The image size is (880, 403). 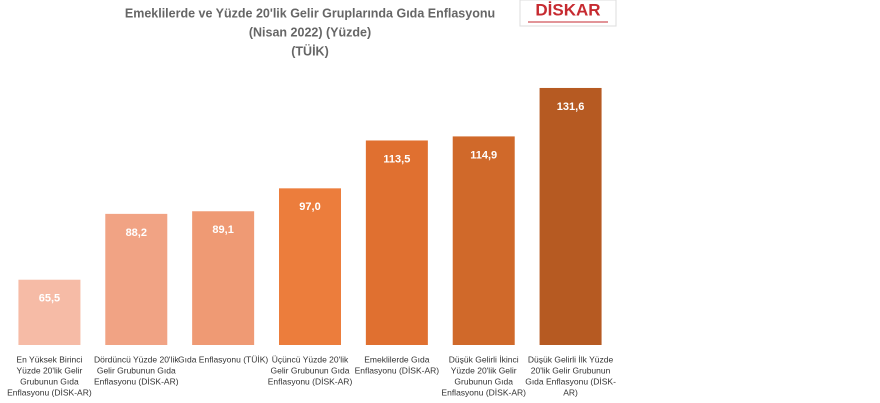 What do you see at coordinates (571, 107) in the screenshot?
I see `value-label: 131,6` at bounding box center [571, 107].